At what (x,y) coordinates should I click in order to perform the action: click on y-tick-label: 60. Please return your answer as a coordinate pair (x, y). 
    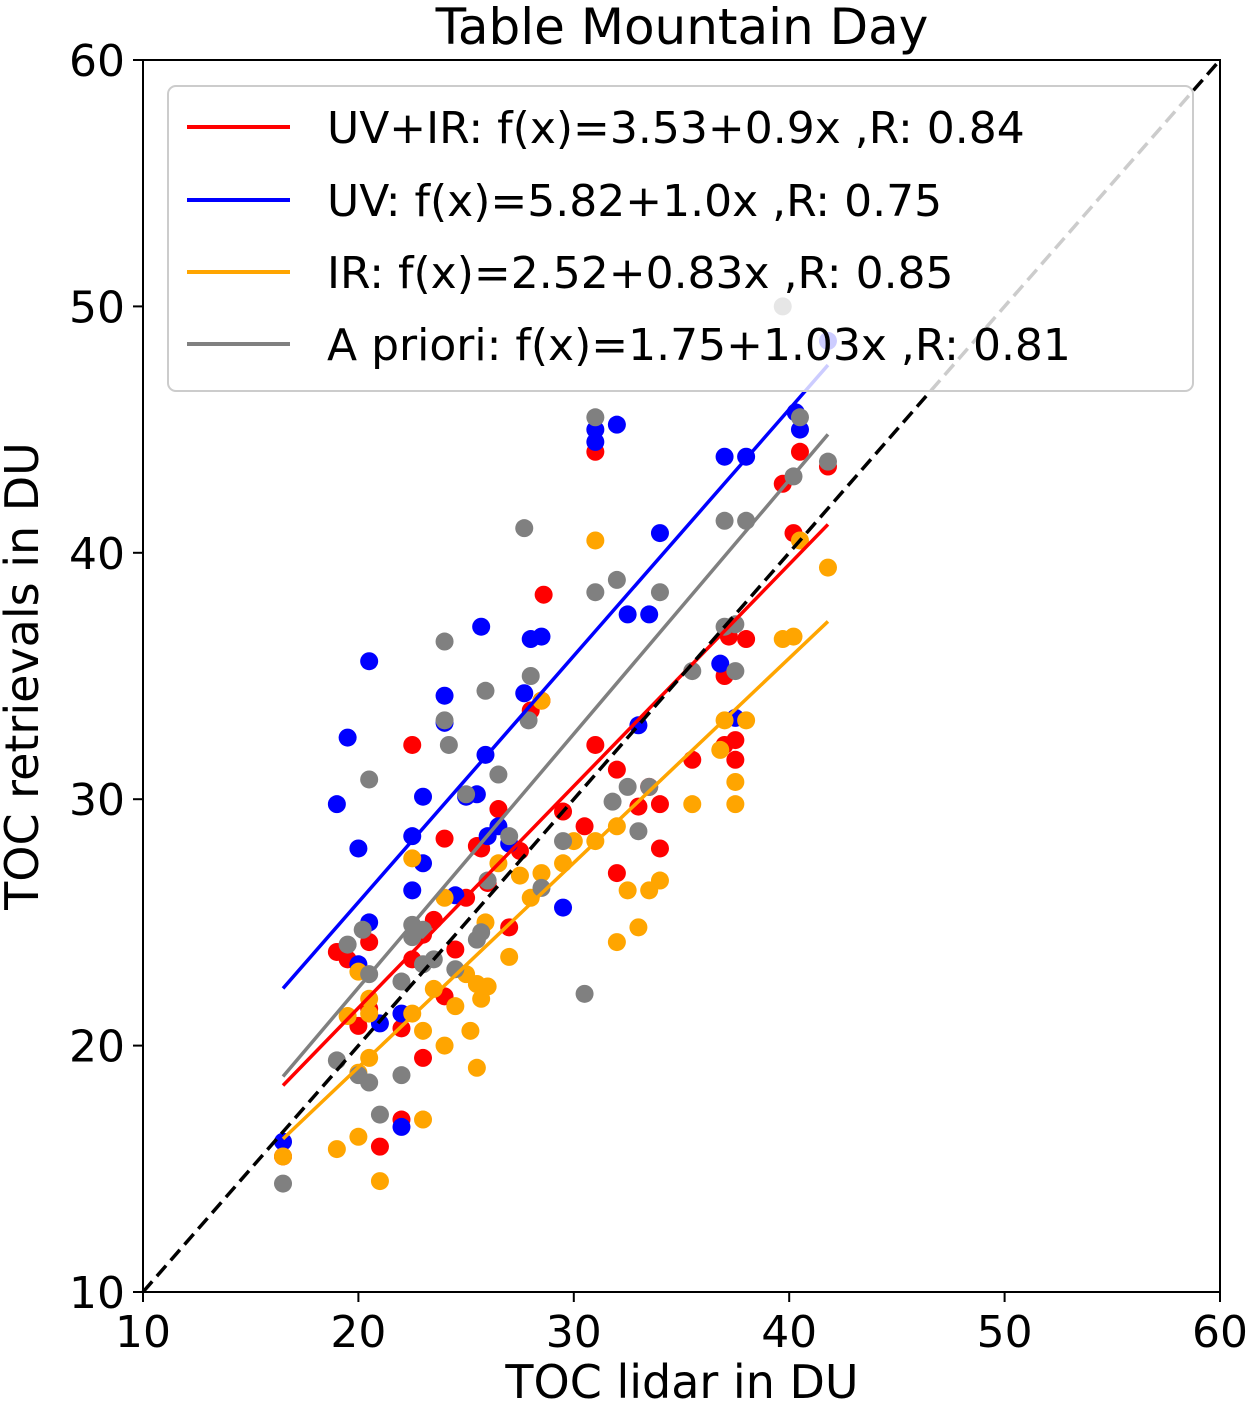
    Looking at the image, I should click on (97, 61).